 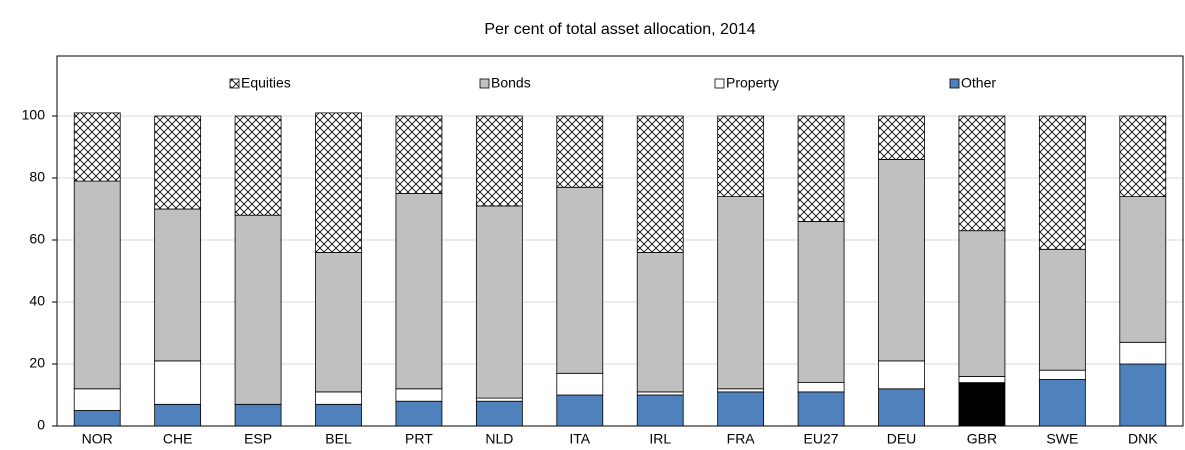 What do you see at coordinates (34, 115) in the screenshot?
I see `y-tick-label: 100` at bounding box center [34, 115].